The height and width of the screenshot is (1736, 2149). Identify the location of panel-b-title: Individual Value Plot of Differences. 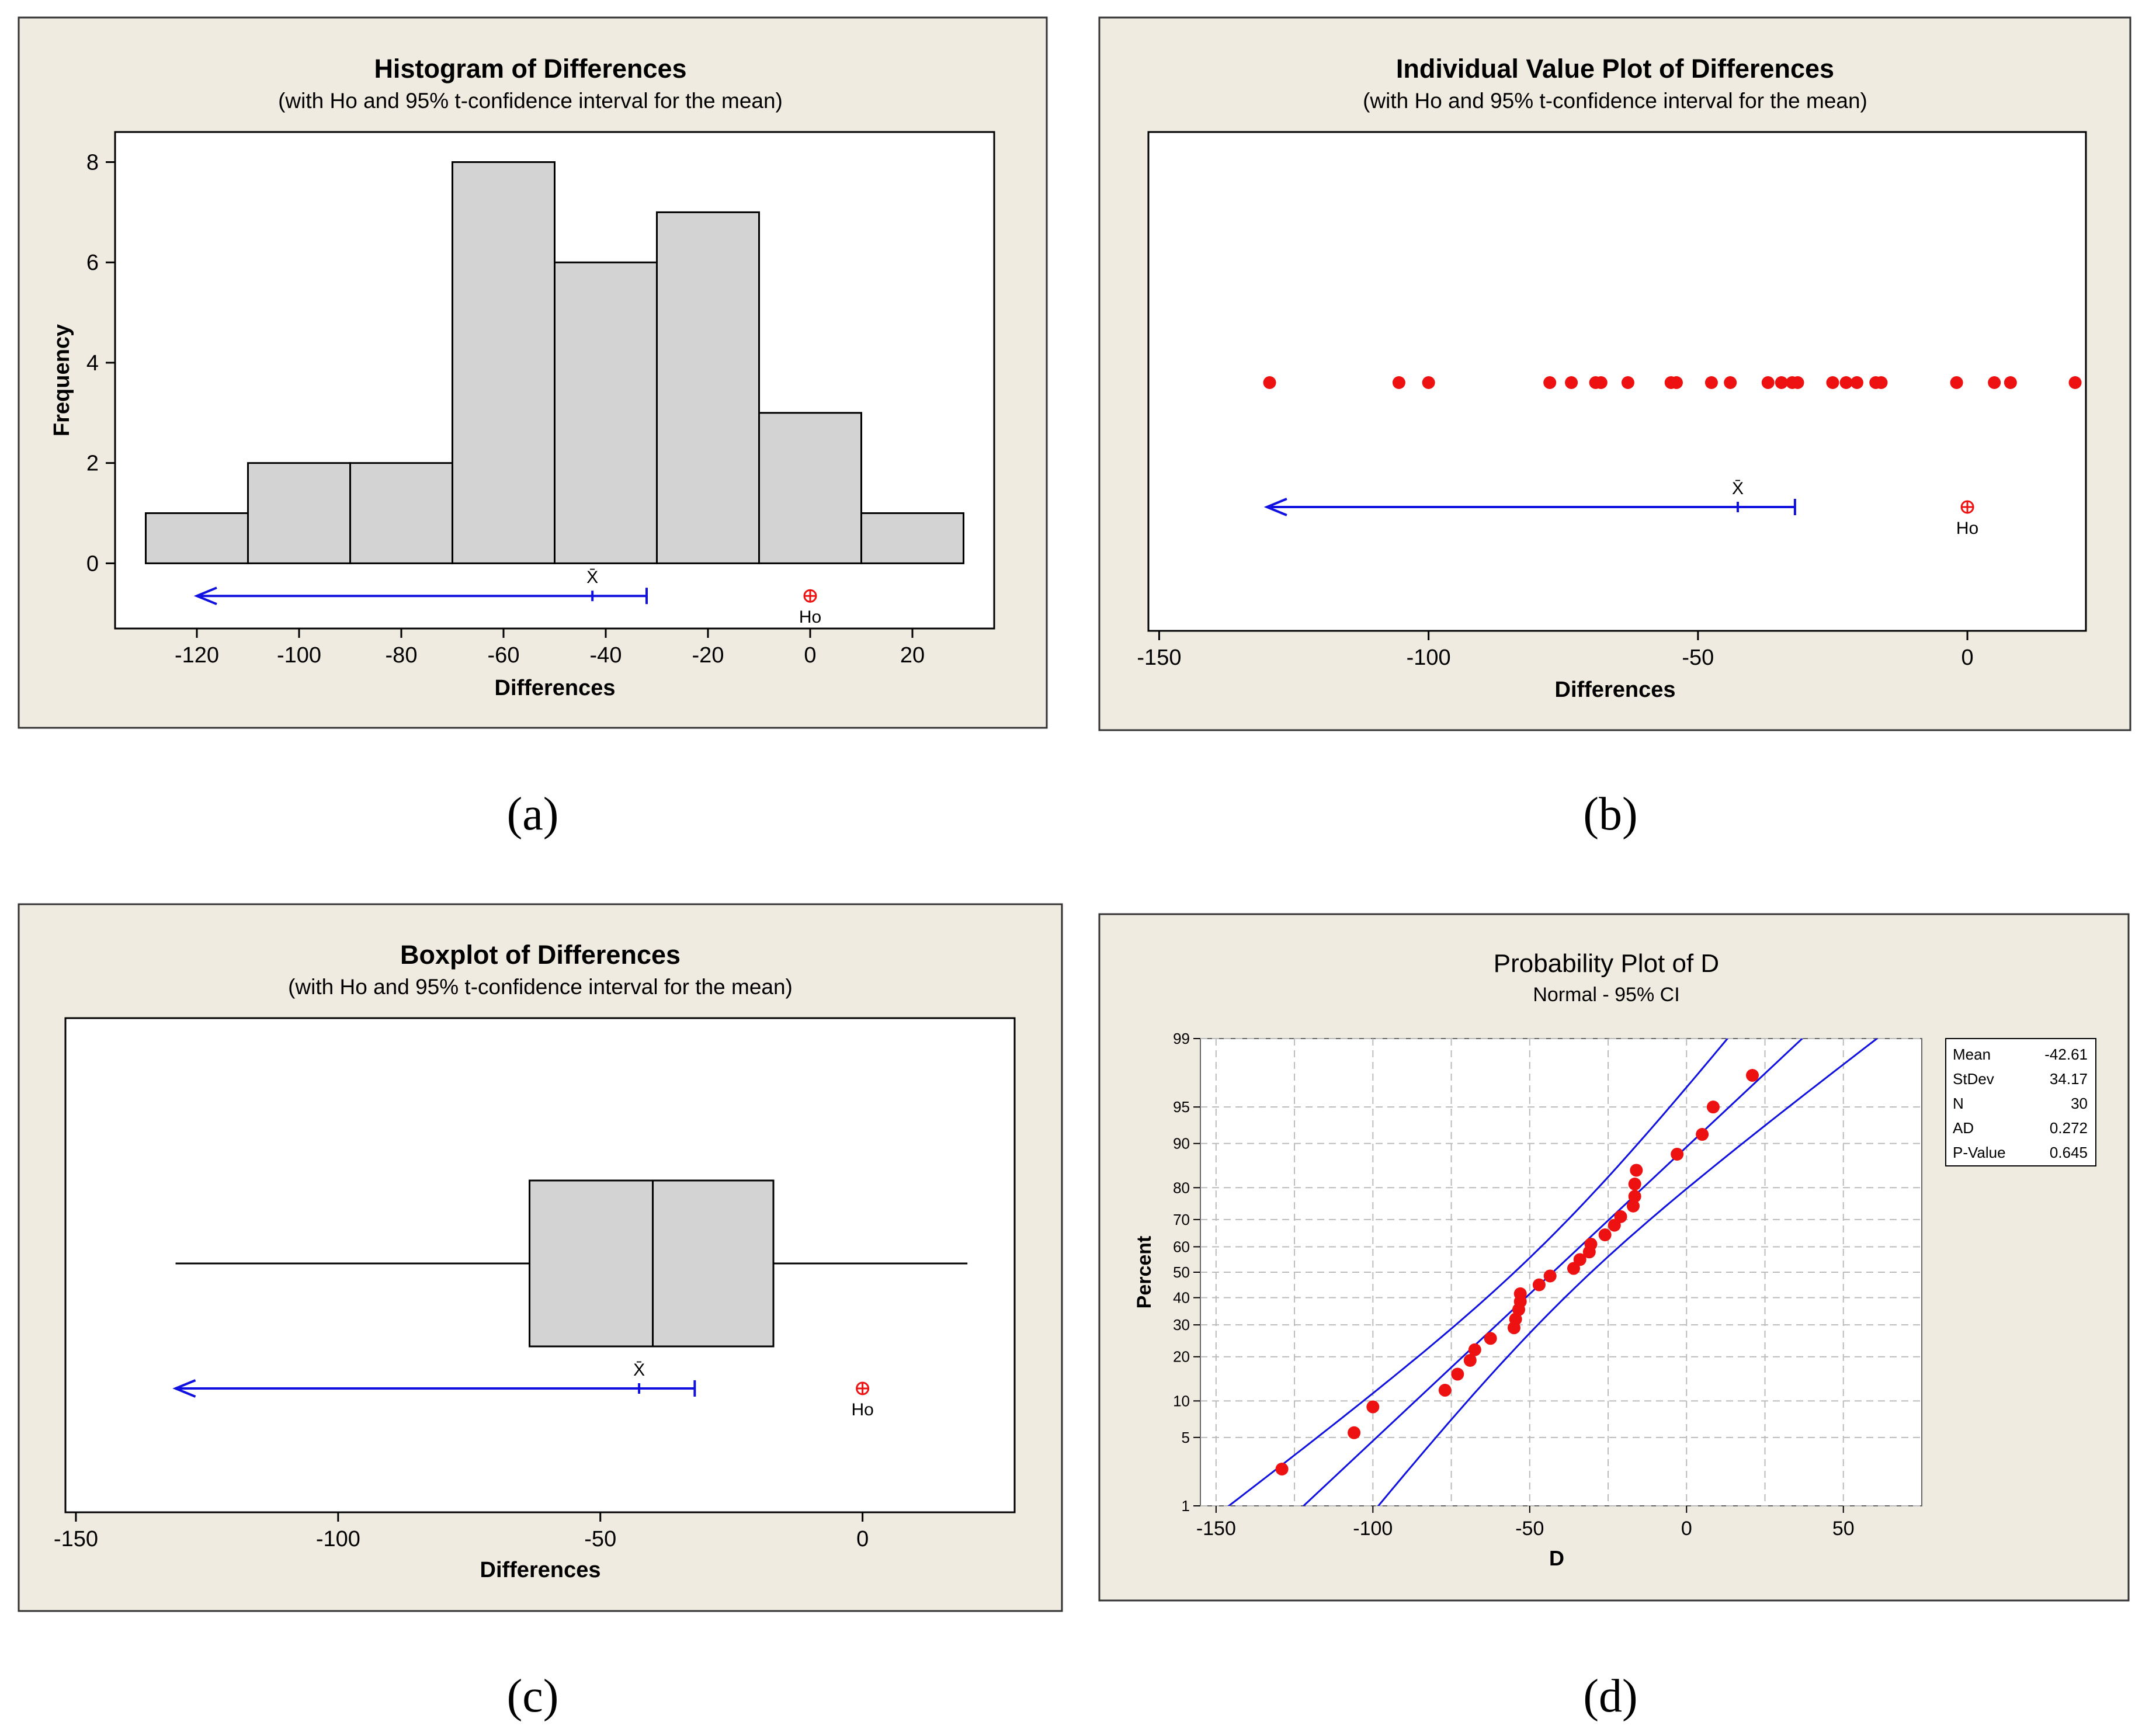
(1615, 69).